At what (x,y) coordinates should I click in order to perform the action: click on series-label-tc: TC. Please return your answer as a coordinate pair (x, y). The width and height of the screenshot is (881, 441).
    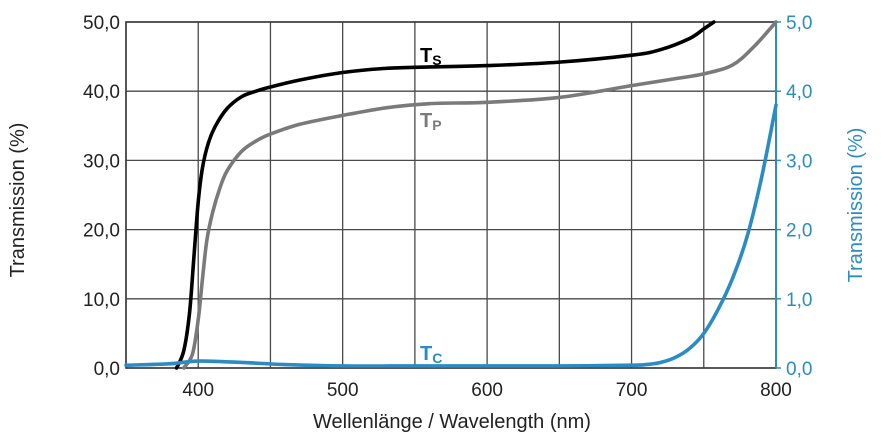
    Looking at the image, I should click on (431, 354).